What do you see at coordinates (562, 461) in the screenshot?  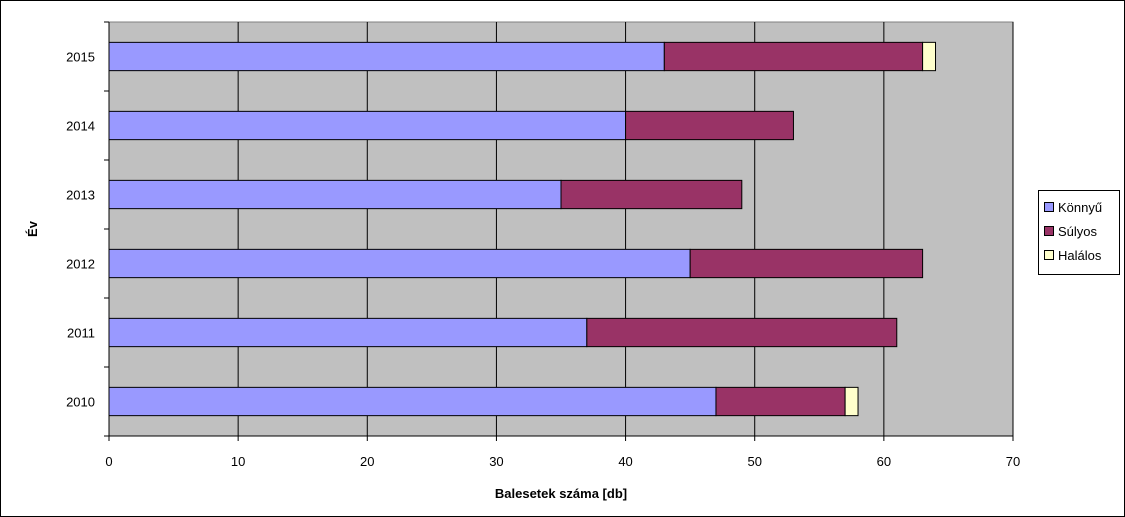 I see `x-tick-labels: 0 10 20 30 40 50 60 70` at bounding box center [562, 461].